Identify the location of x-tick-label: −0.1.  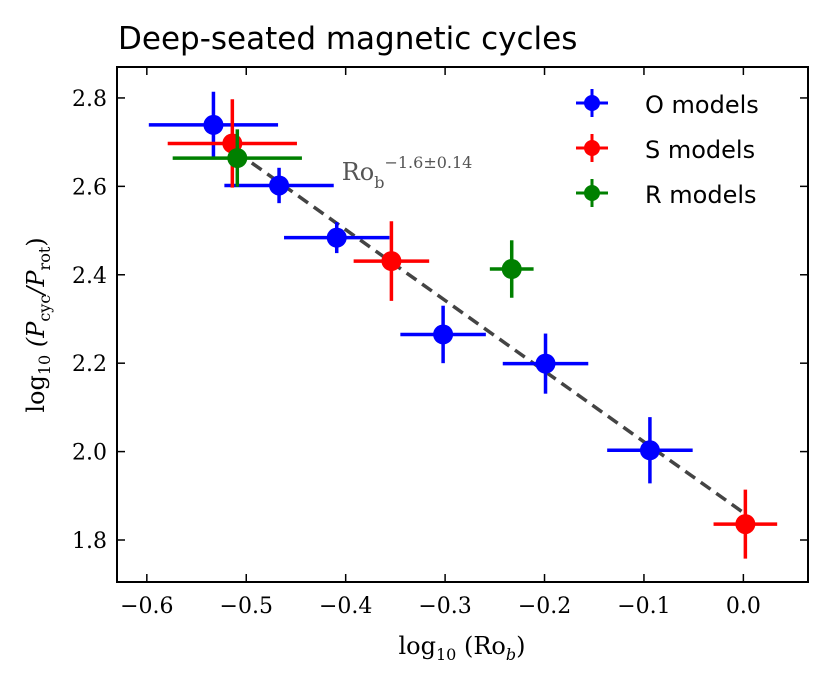
(643, 606).